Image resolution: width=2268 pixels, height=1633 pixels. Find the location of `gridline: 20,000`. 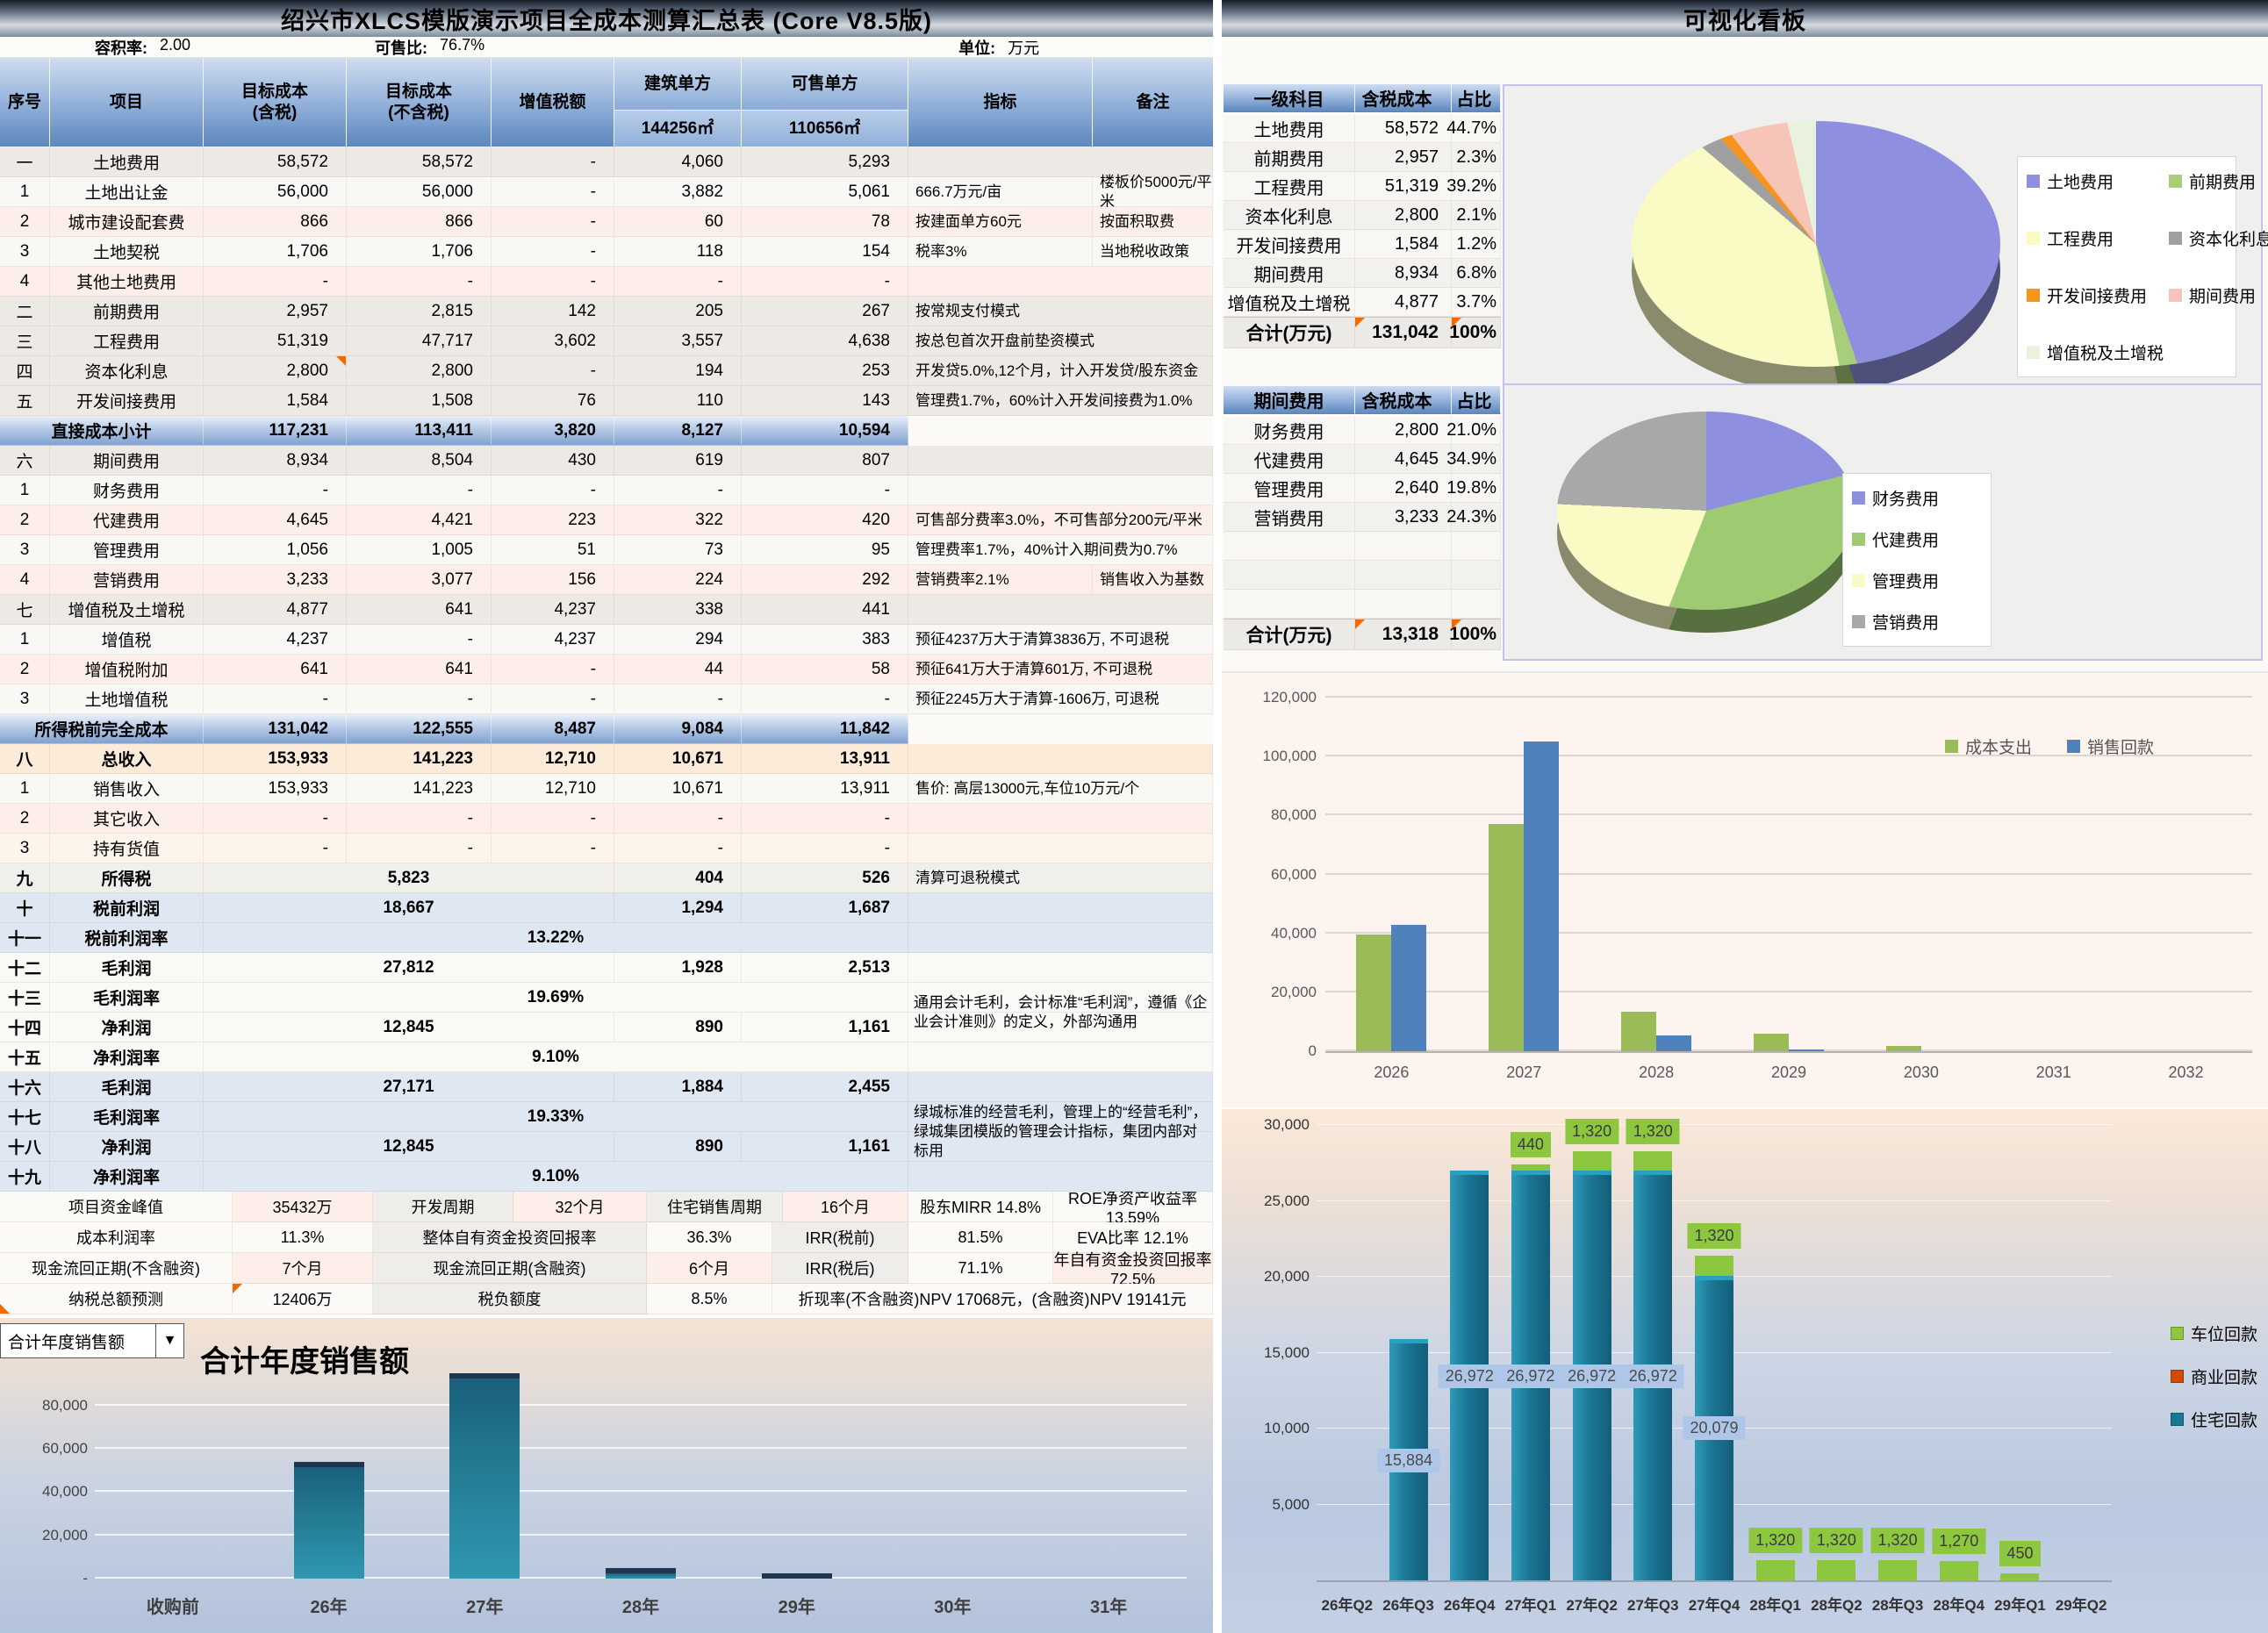

gridline: 20,000 is located at coordinates (1761, 992).